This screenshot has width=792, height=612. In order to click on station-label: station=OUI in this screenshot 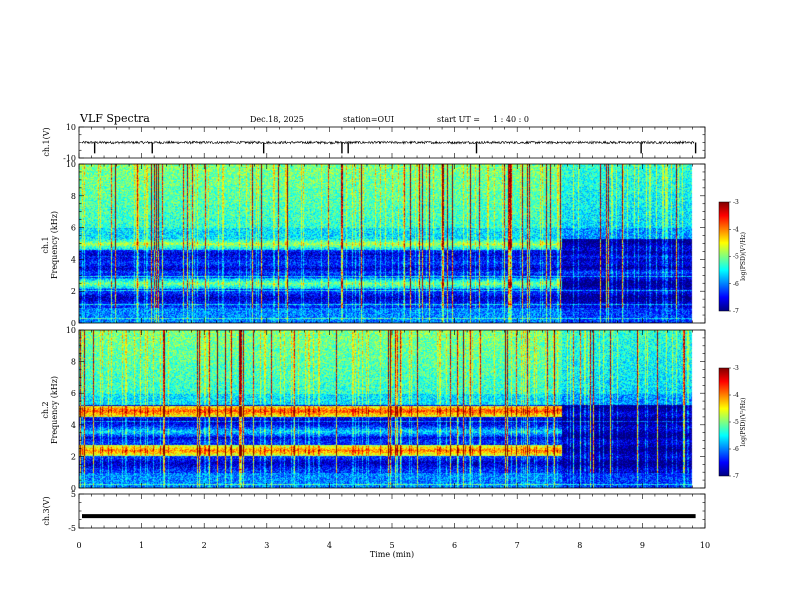, I will do `click(368, 119)`.